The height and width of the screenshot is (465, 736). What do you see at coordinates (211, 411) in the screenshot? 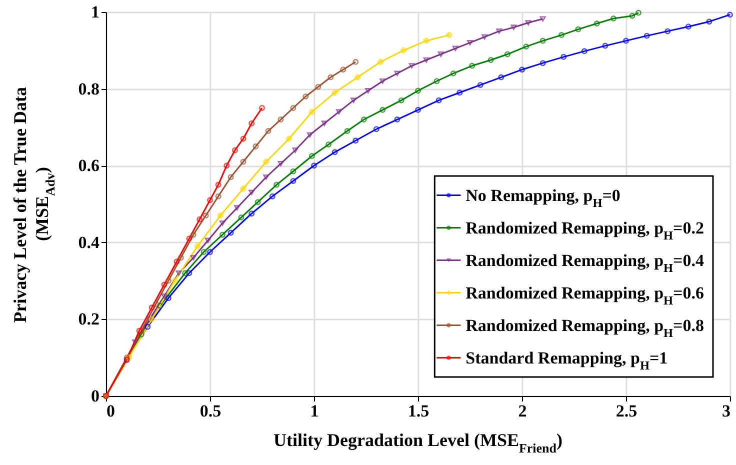
I see `x-tick-label: 0.5` at bounding box center [211, 411].